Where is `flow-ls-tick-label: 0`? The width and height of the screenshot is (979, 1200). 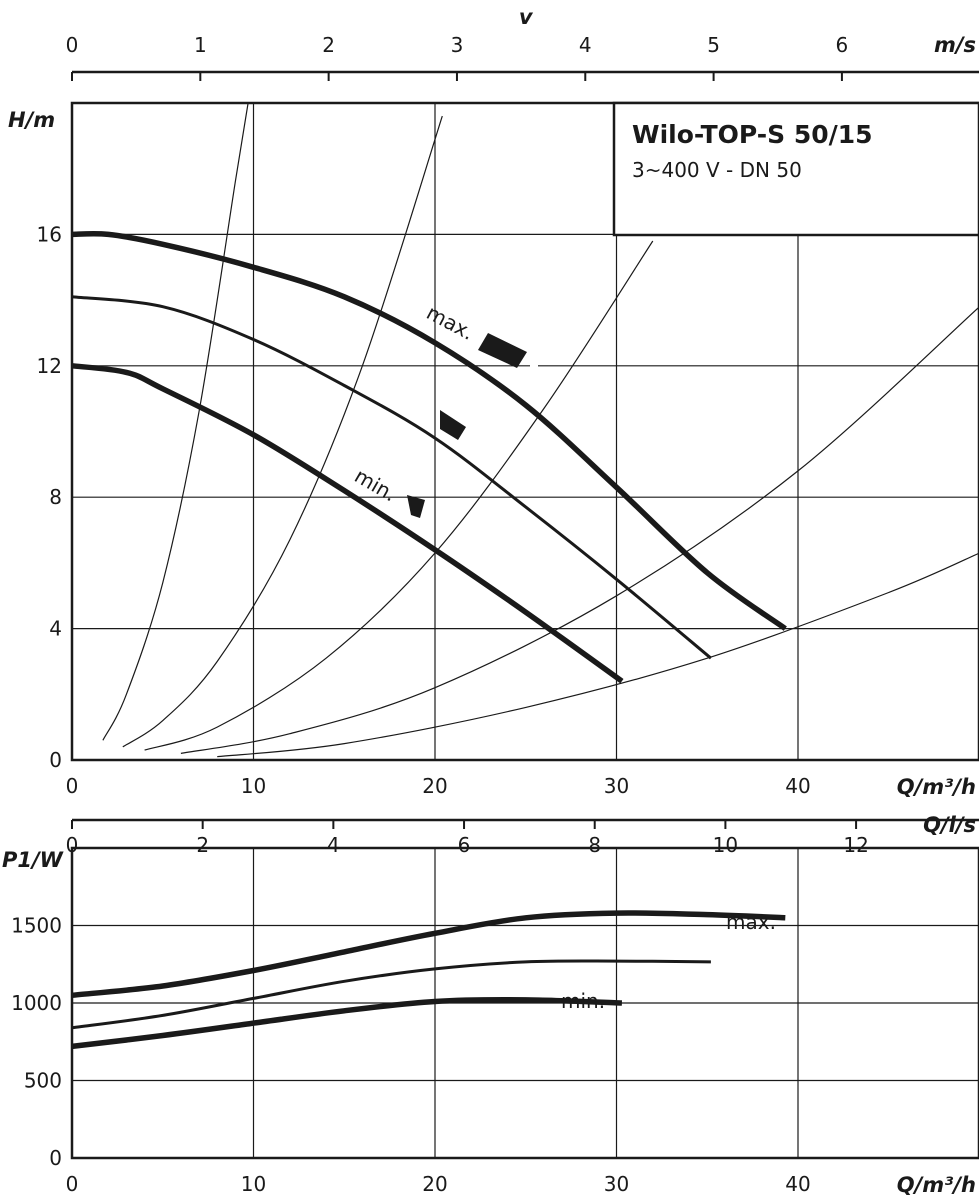
flow-ls-tick-label: 0 is located at coordinates (72, 845).